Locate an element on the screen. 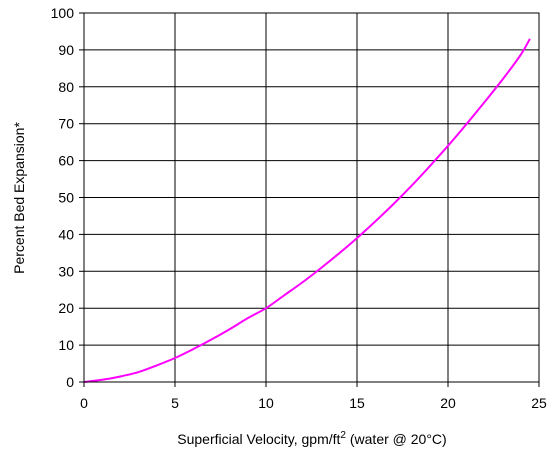  y-tick-label: 20 is located at coordinates (66, 308).